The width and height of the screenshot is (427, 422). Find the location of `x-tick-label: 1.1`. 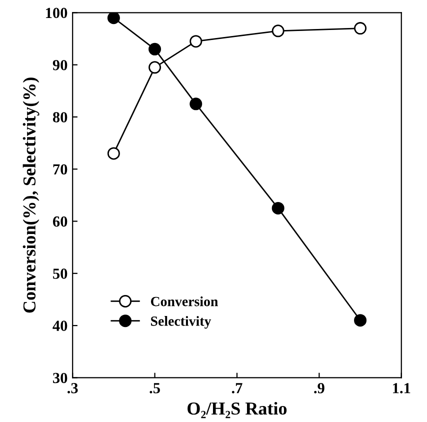

x-tick-label: 1.1 is located at coordinates (401, 388).